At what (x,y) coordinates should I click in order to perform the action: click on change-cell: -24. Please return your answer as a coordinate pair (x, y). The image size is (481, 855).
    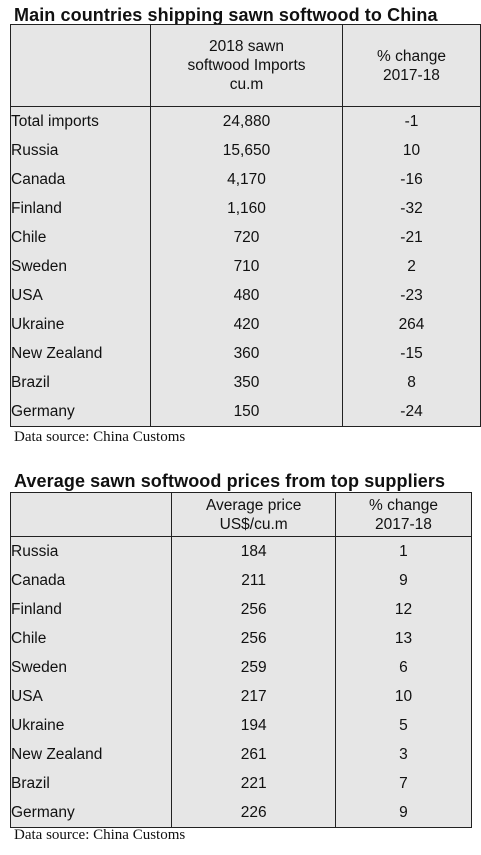
    Looking at the image, I should click on (411, 412).